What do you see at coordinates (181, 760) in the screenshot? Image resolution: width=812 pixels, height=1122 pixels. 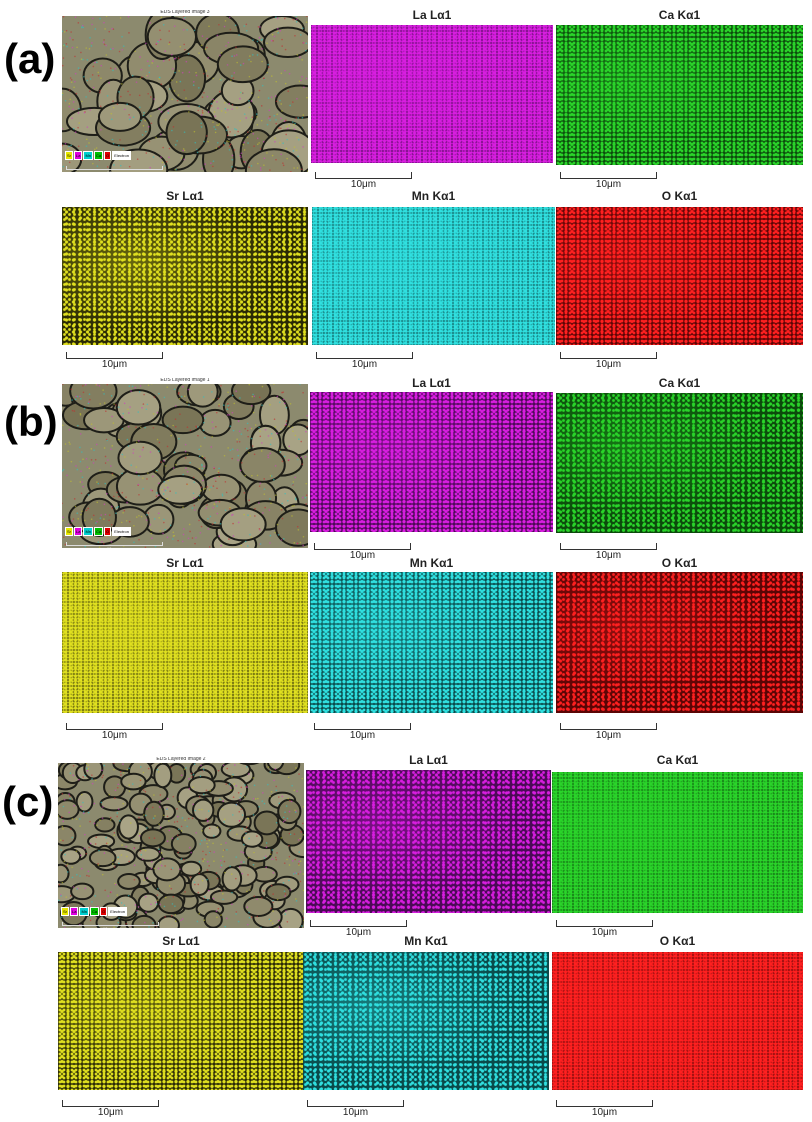 I see `sem-image-title: EDS Layered Image 2` at bounding box center [181, 760].